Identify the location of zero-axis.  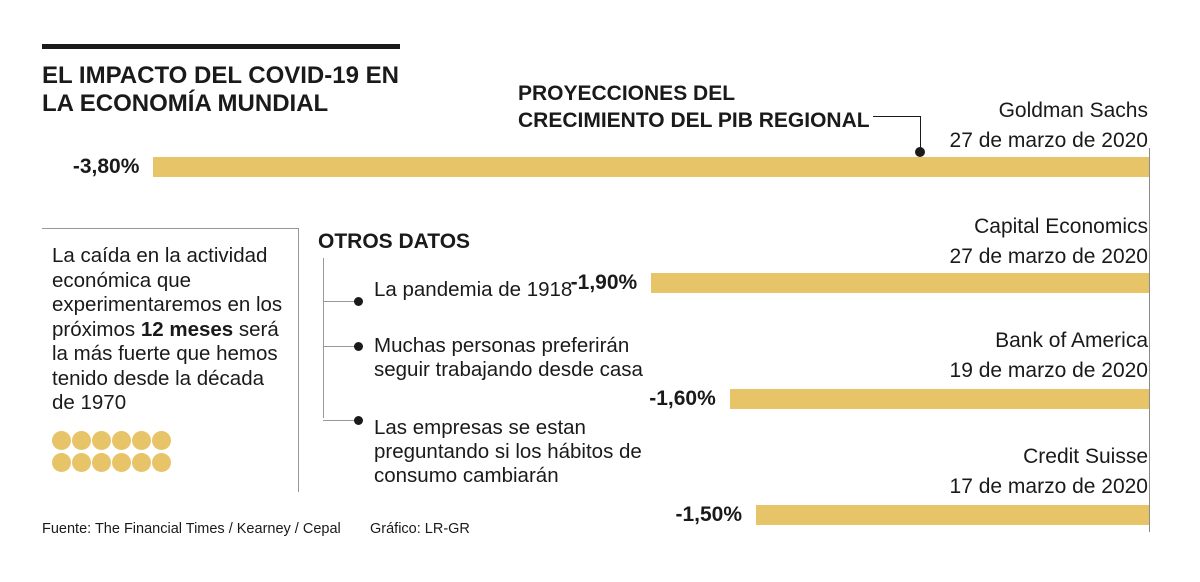
(1149, 340).